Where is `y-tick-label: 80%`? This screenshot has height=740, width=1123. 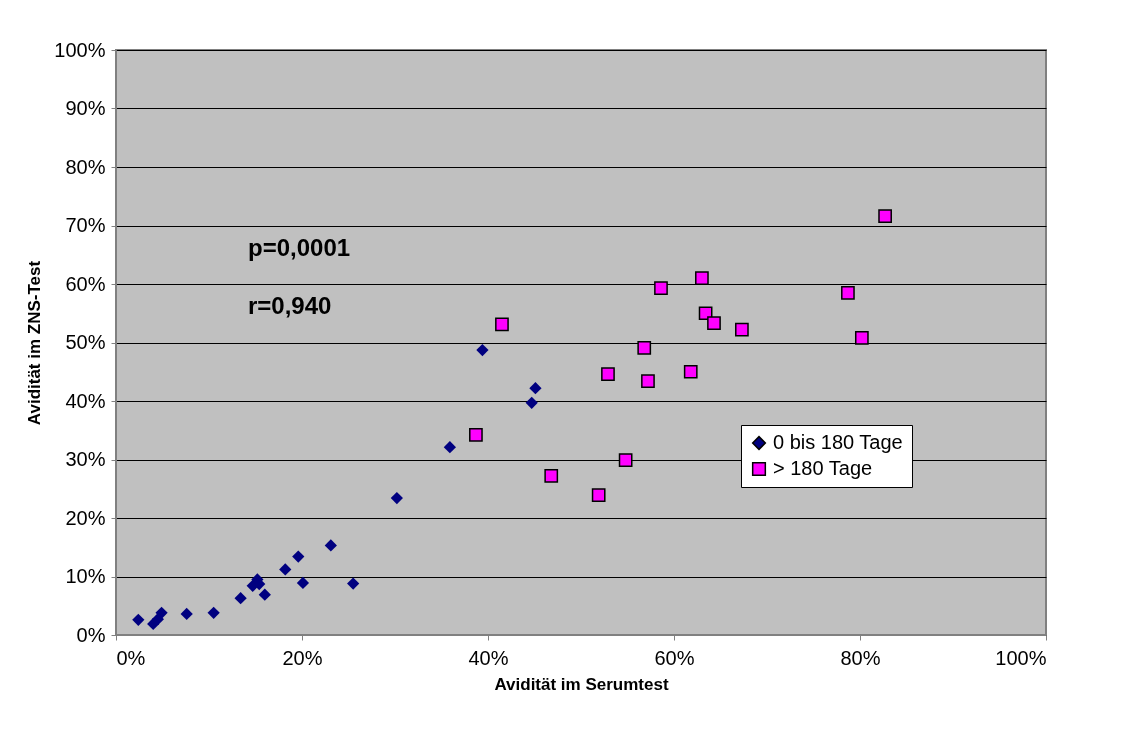 y-tick-label: 80% is located at coordinates (85, 166).